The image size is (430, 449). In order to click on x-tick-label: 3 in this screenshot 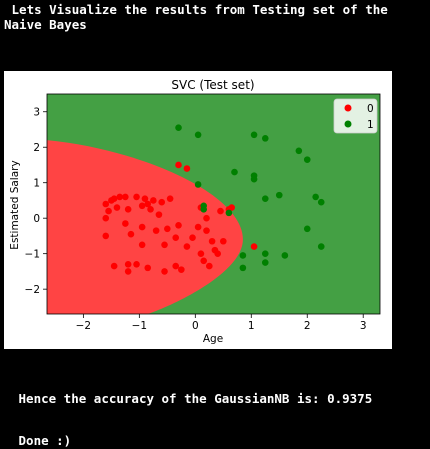, I will do `click(363, 326)`.